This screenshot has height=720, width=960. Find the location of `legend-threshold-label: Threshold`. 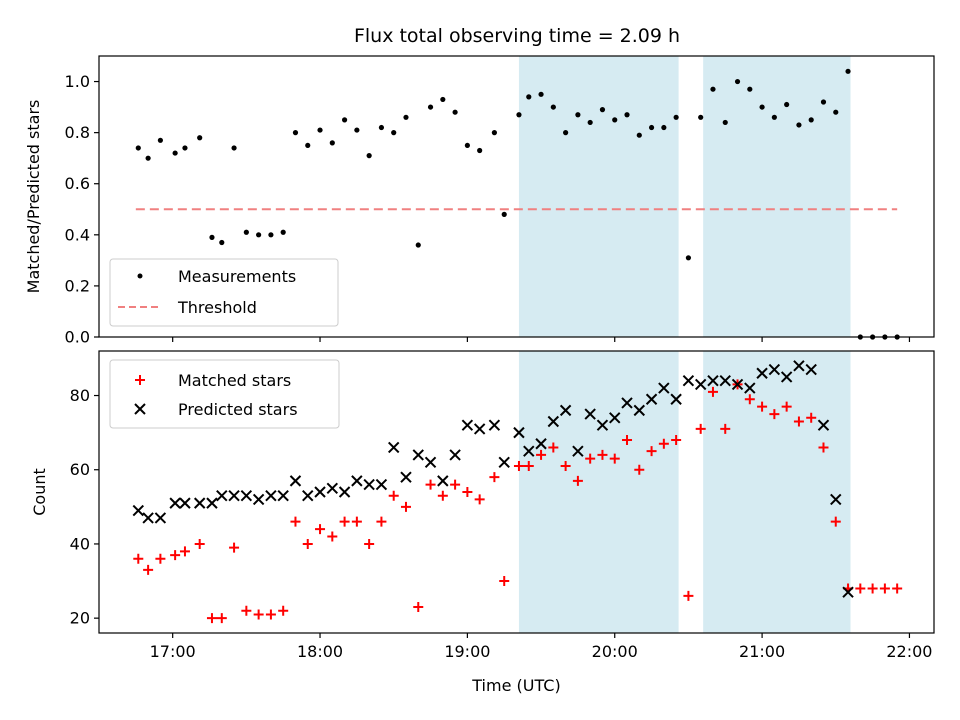

legend-threshold-label: Threshold is located at coordinates (217, 307).